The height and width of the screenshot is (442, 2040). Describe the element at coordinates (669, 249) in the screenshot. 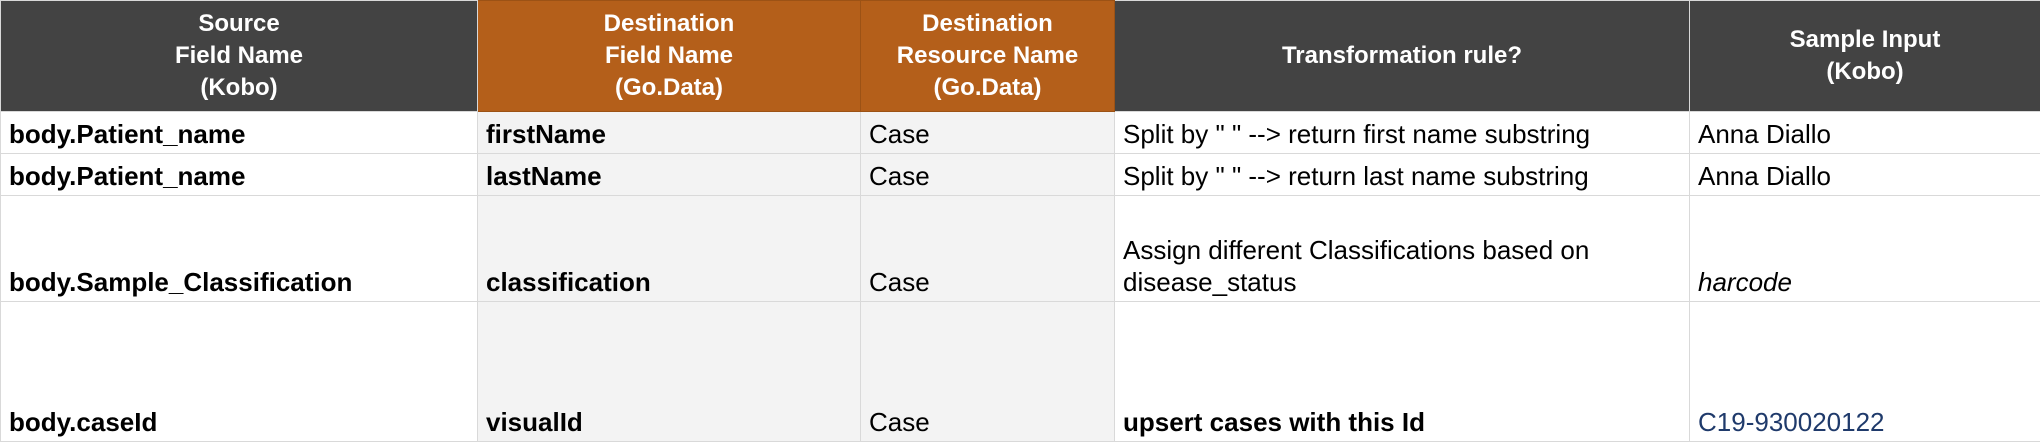

I see `cell-destination-field: classification` at that location.